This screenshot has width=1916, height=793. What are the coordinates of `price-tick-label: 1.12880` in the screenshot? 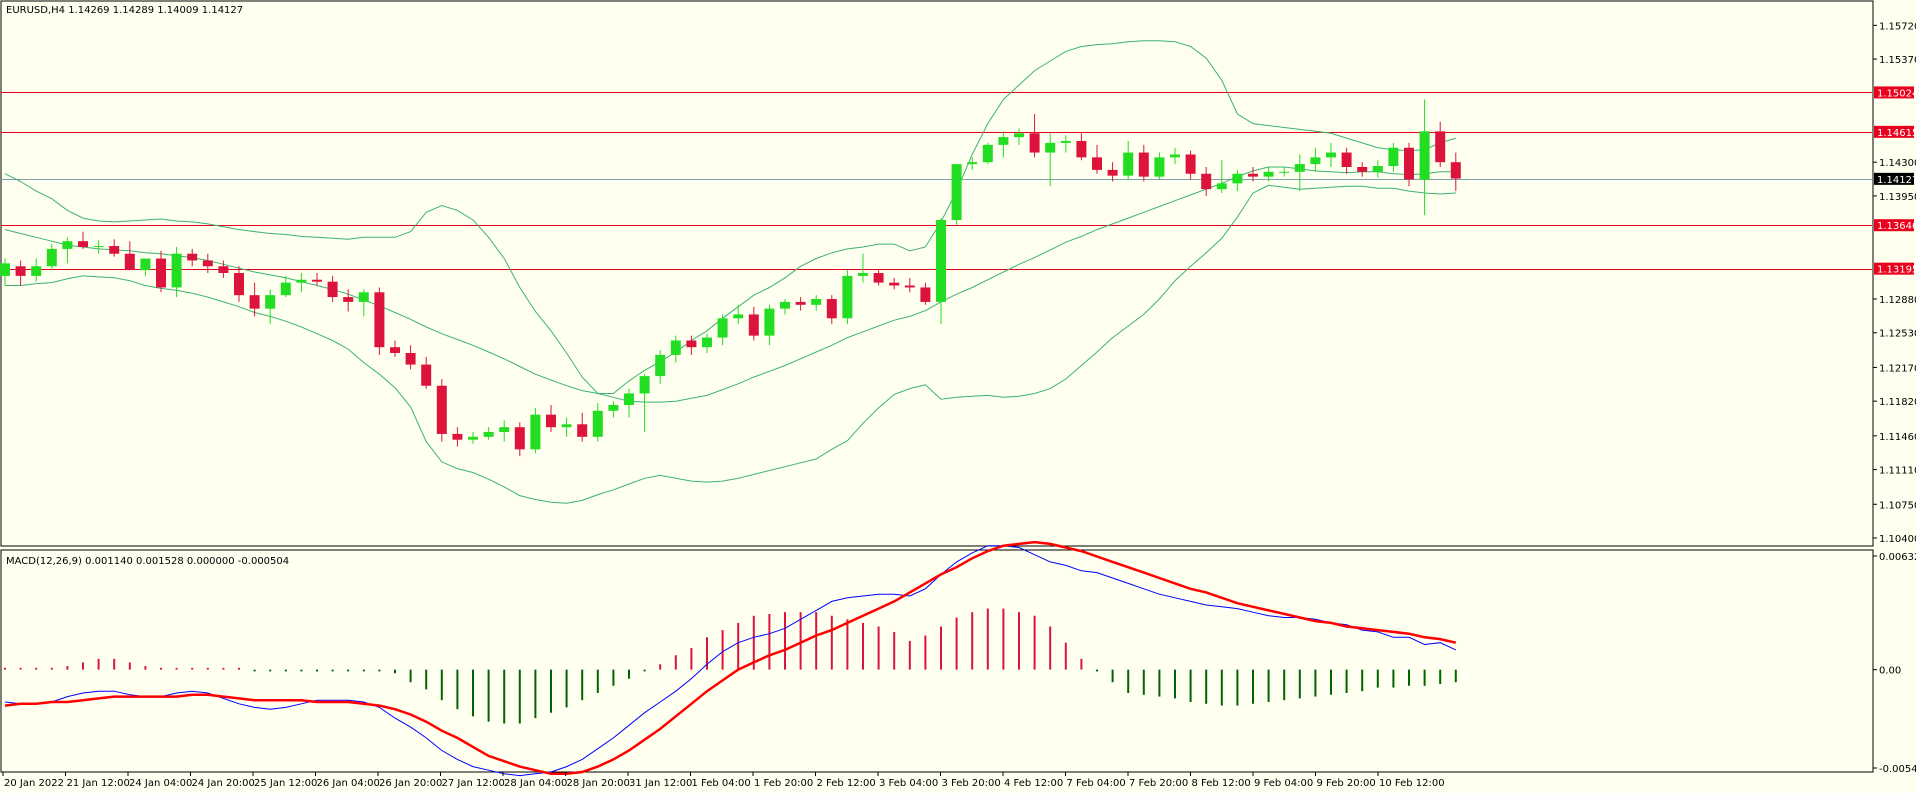 It's located at (1897, 300).